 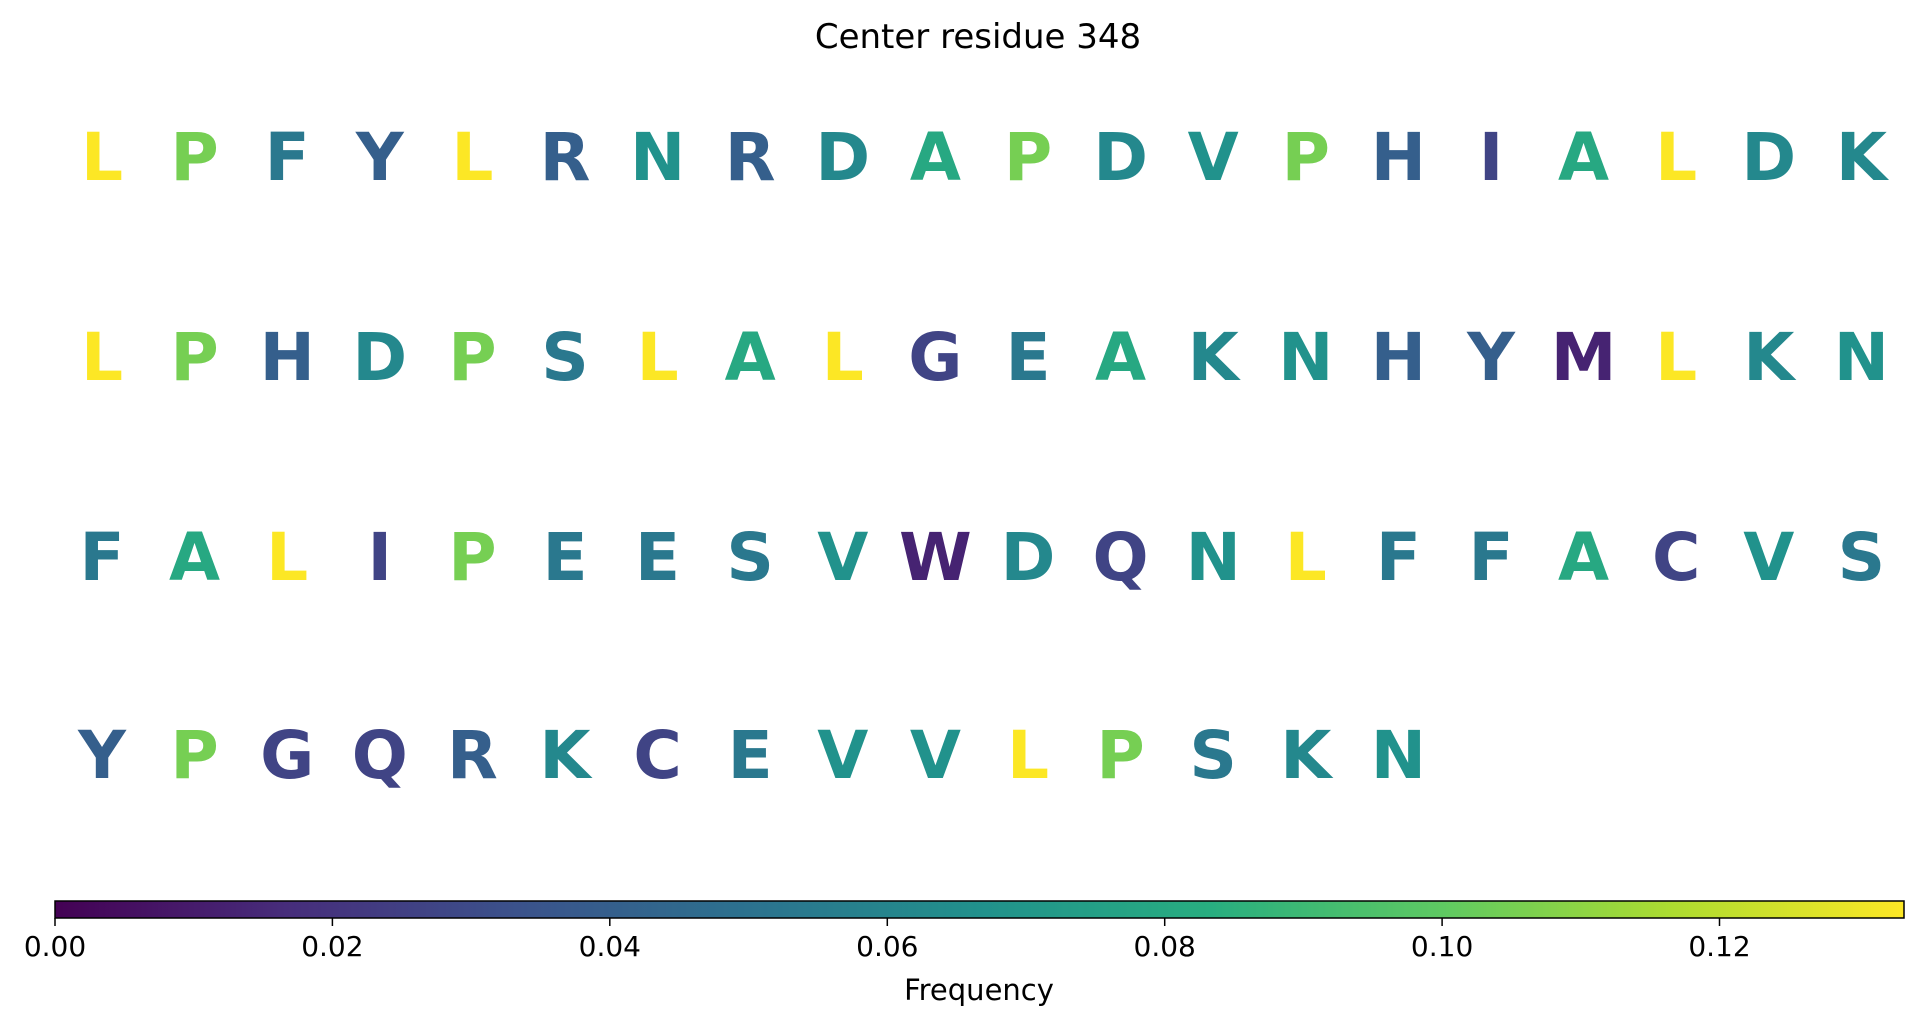 I want to click on colorbar-tick-label: 0.06, so click(x=887, y=946).